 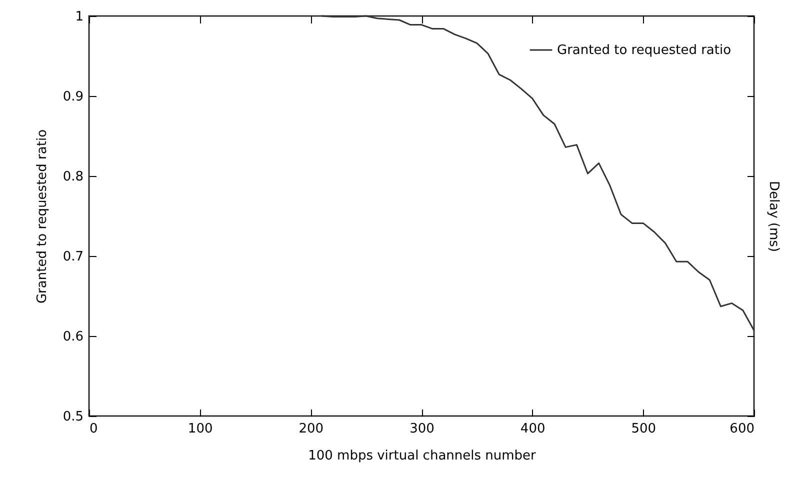 I want to click on y-axis-title: Granted to requested ratio, so click(x=42, y=216).